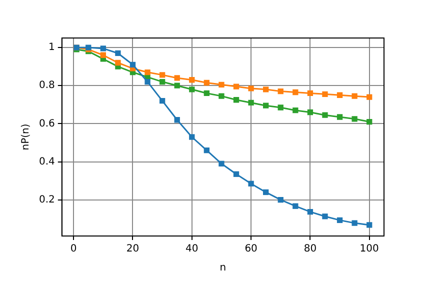 Image resolution: width=432 pixels, height=288 pixels. What do you see at coordinates (369, 249) in the screenshot?
I see `x-tick-label: 100` at bounding box center [369, 249].